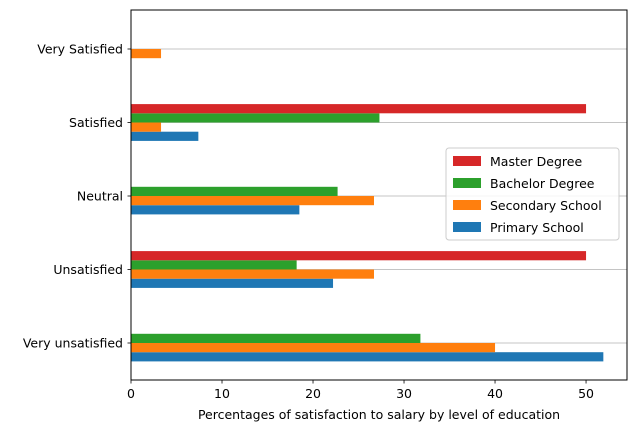  I want to click on x-axis: 0 10 20 30 40 50, so click(360, 390).